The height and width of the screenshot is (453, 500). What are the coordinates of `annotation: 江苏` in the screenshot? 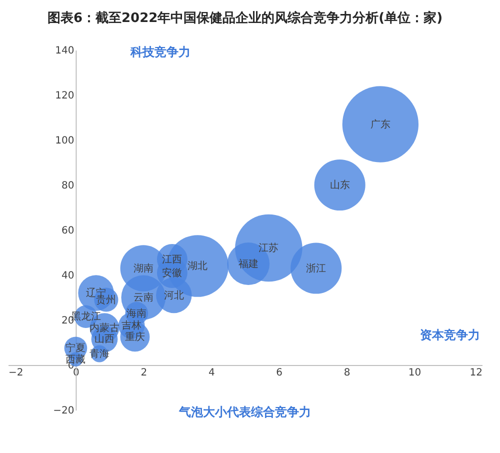 It's located at (268, 248).